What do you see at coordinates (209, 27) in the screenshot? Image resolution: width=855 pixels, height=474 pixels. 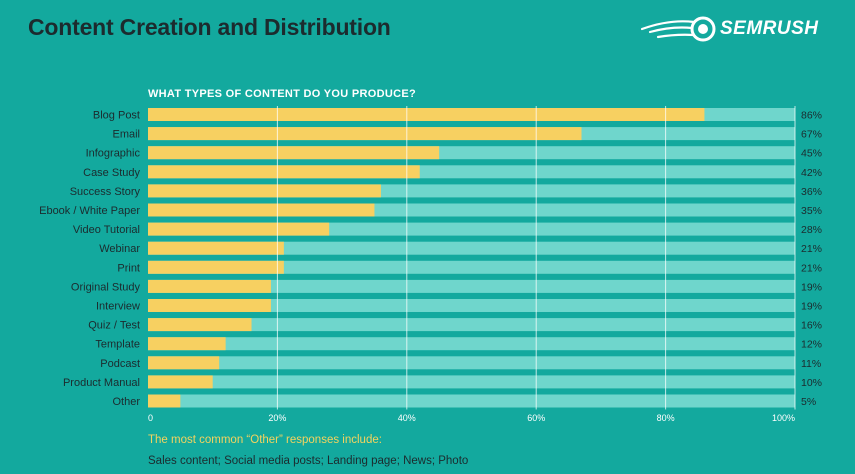 I see `page-title: Content Creation and Distribution` at bounding box center [209, 27].